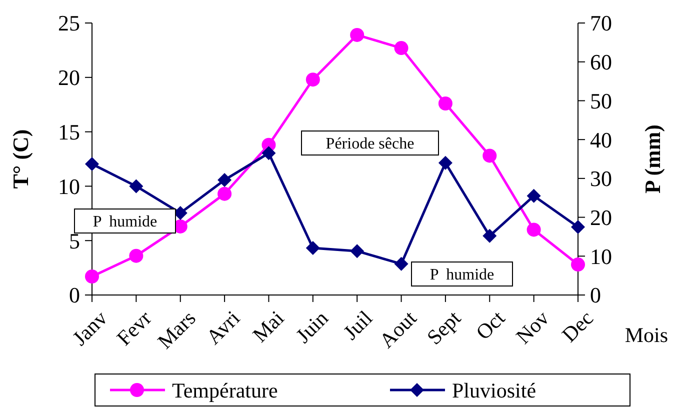  What do you see at coordinates (577, 326) in the screenshot?
I see `x-tick-label: Dec` at bounding box center [577, 326].